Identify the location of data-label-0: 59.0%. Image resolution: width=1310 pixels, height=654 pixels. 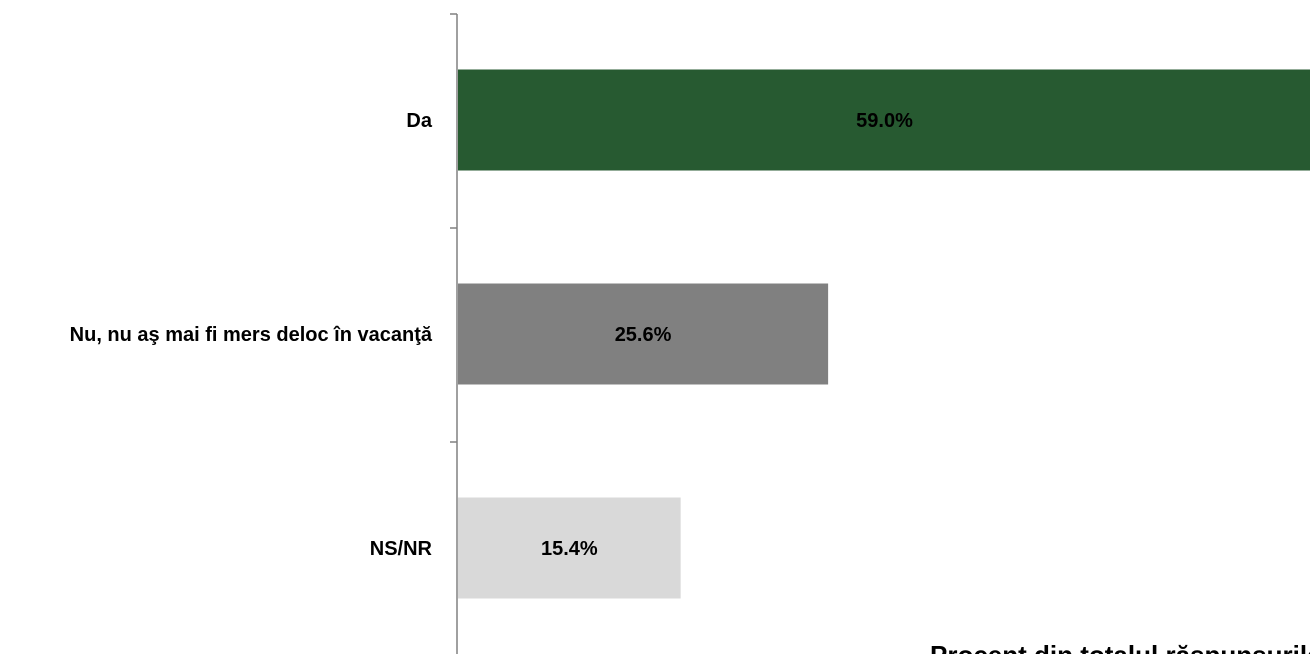
(884, 121).